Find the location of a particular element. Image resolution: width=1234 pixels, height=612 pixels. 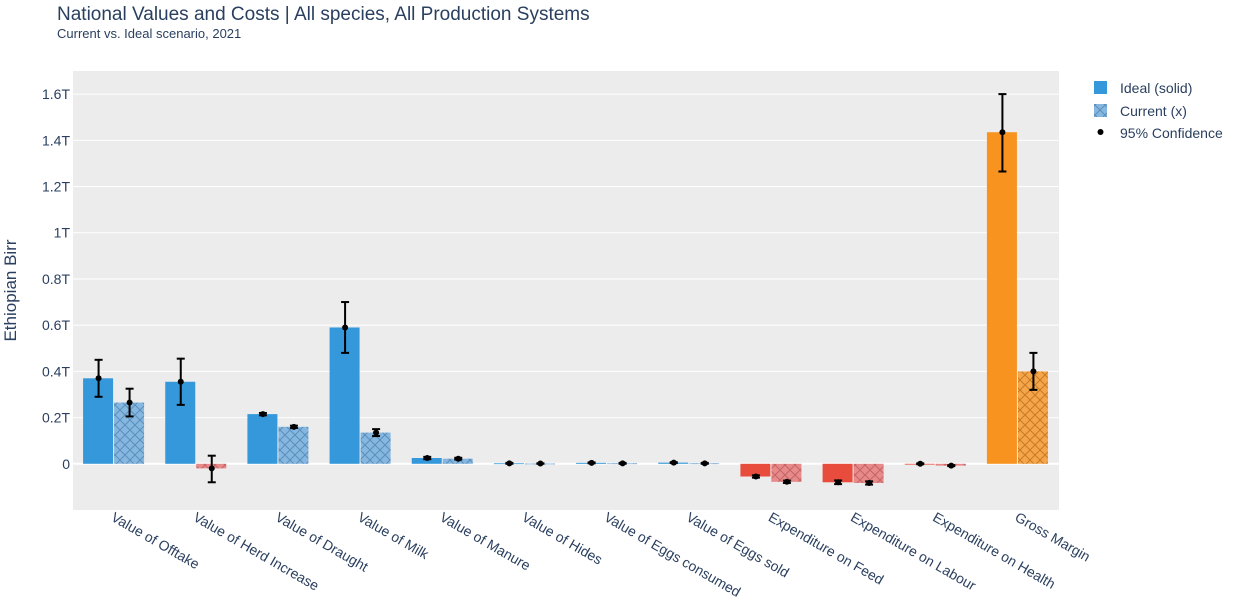

legend-swatch-ideal is located at coordinates (1100, 87).